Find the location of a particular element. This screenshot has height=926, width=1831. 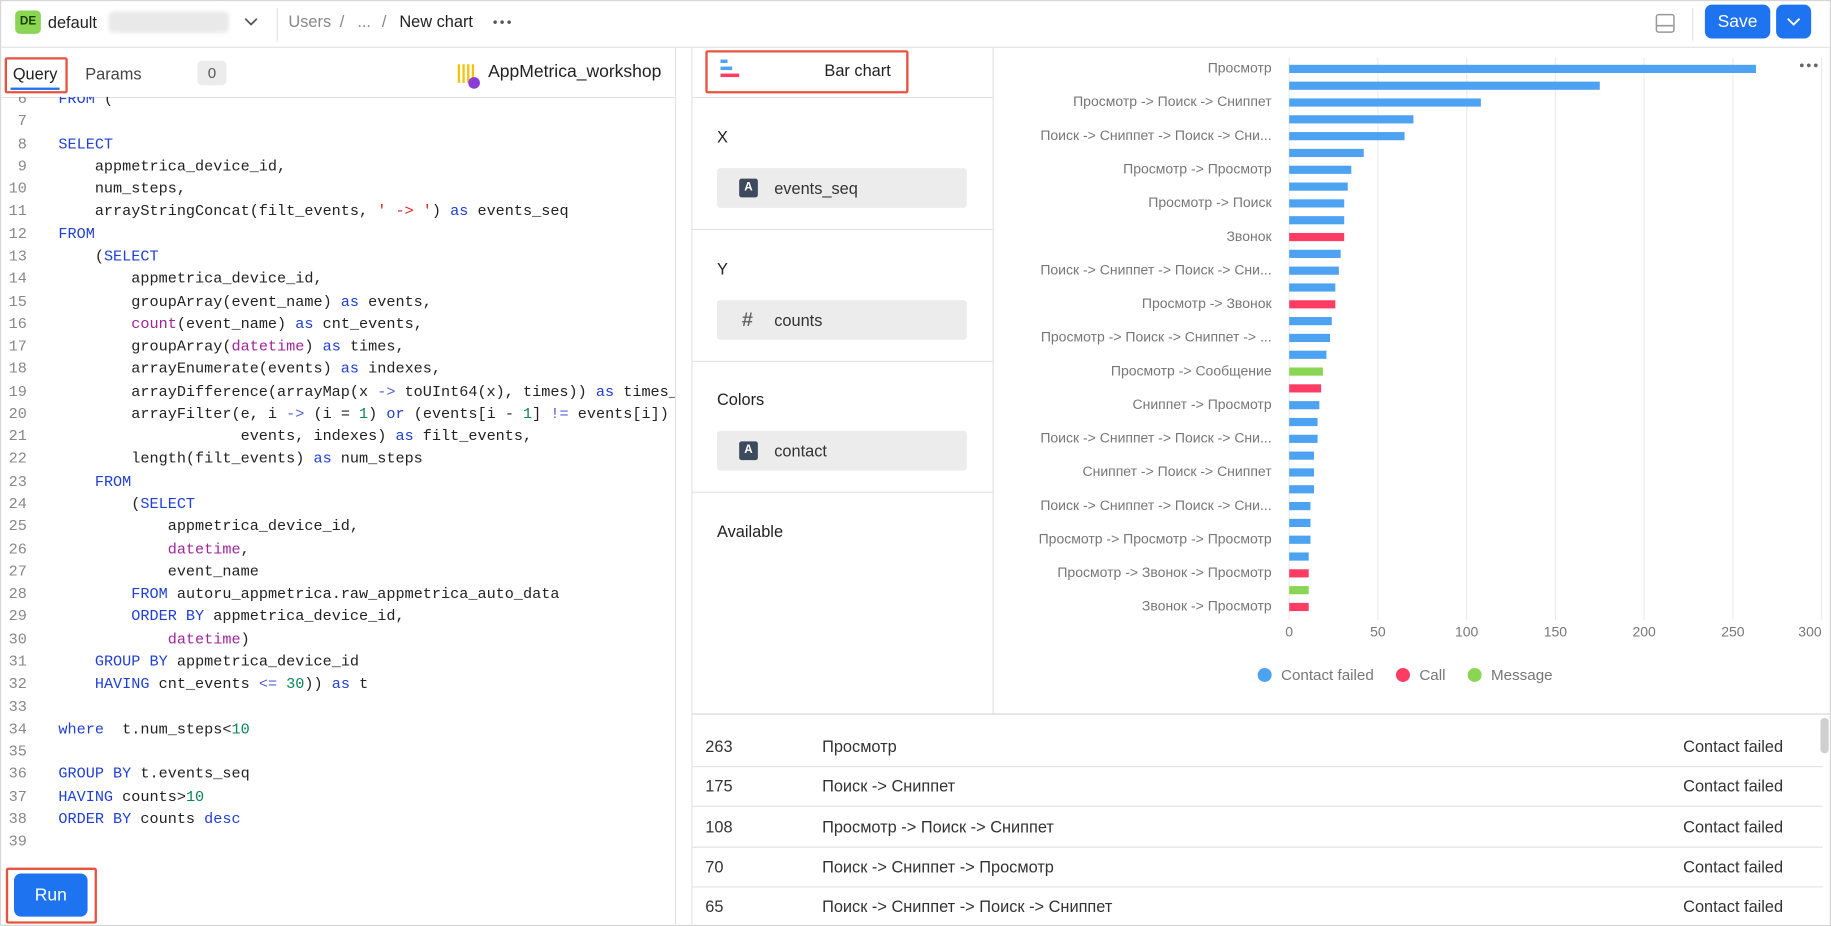

x-tick-label: 100 is located at coordinates (1467, 632).